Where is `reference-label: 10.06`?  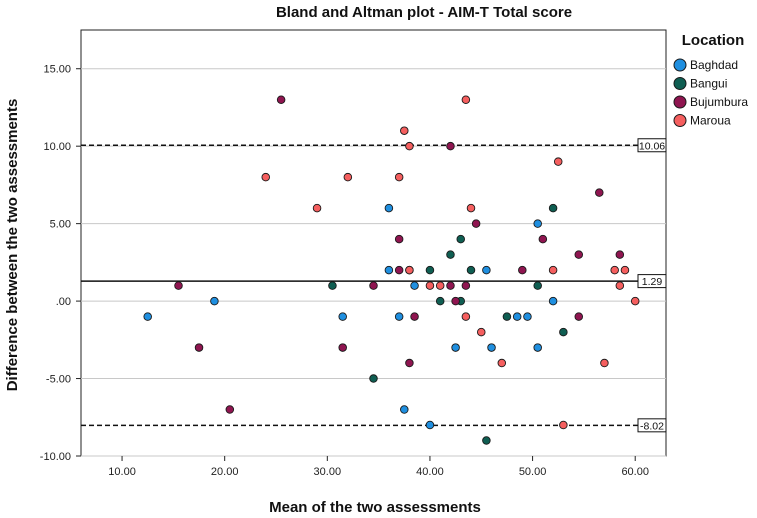 reference-label: 10.06 is located at coordinates (652, 146).